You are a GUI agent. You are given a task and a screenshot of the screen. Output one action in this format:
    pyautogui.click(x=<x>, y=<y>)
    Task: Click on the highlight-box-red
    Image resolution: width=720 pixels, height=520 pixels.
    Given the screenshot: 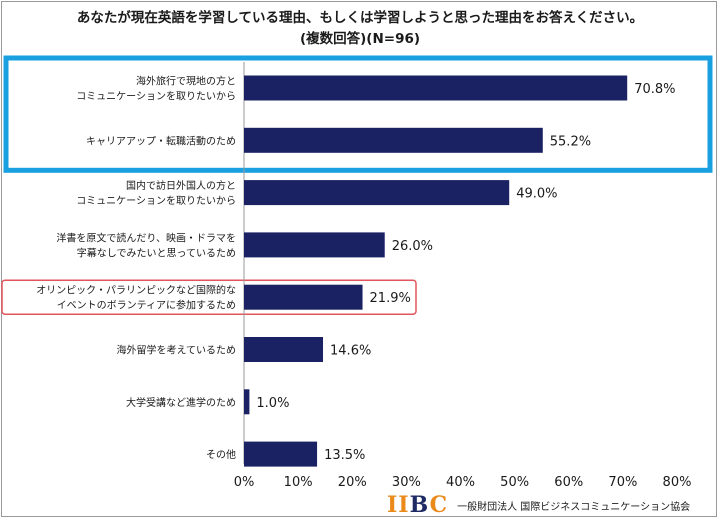 What is the action you would take?
    pyautogui.click(x=209, y=297)
    